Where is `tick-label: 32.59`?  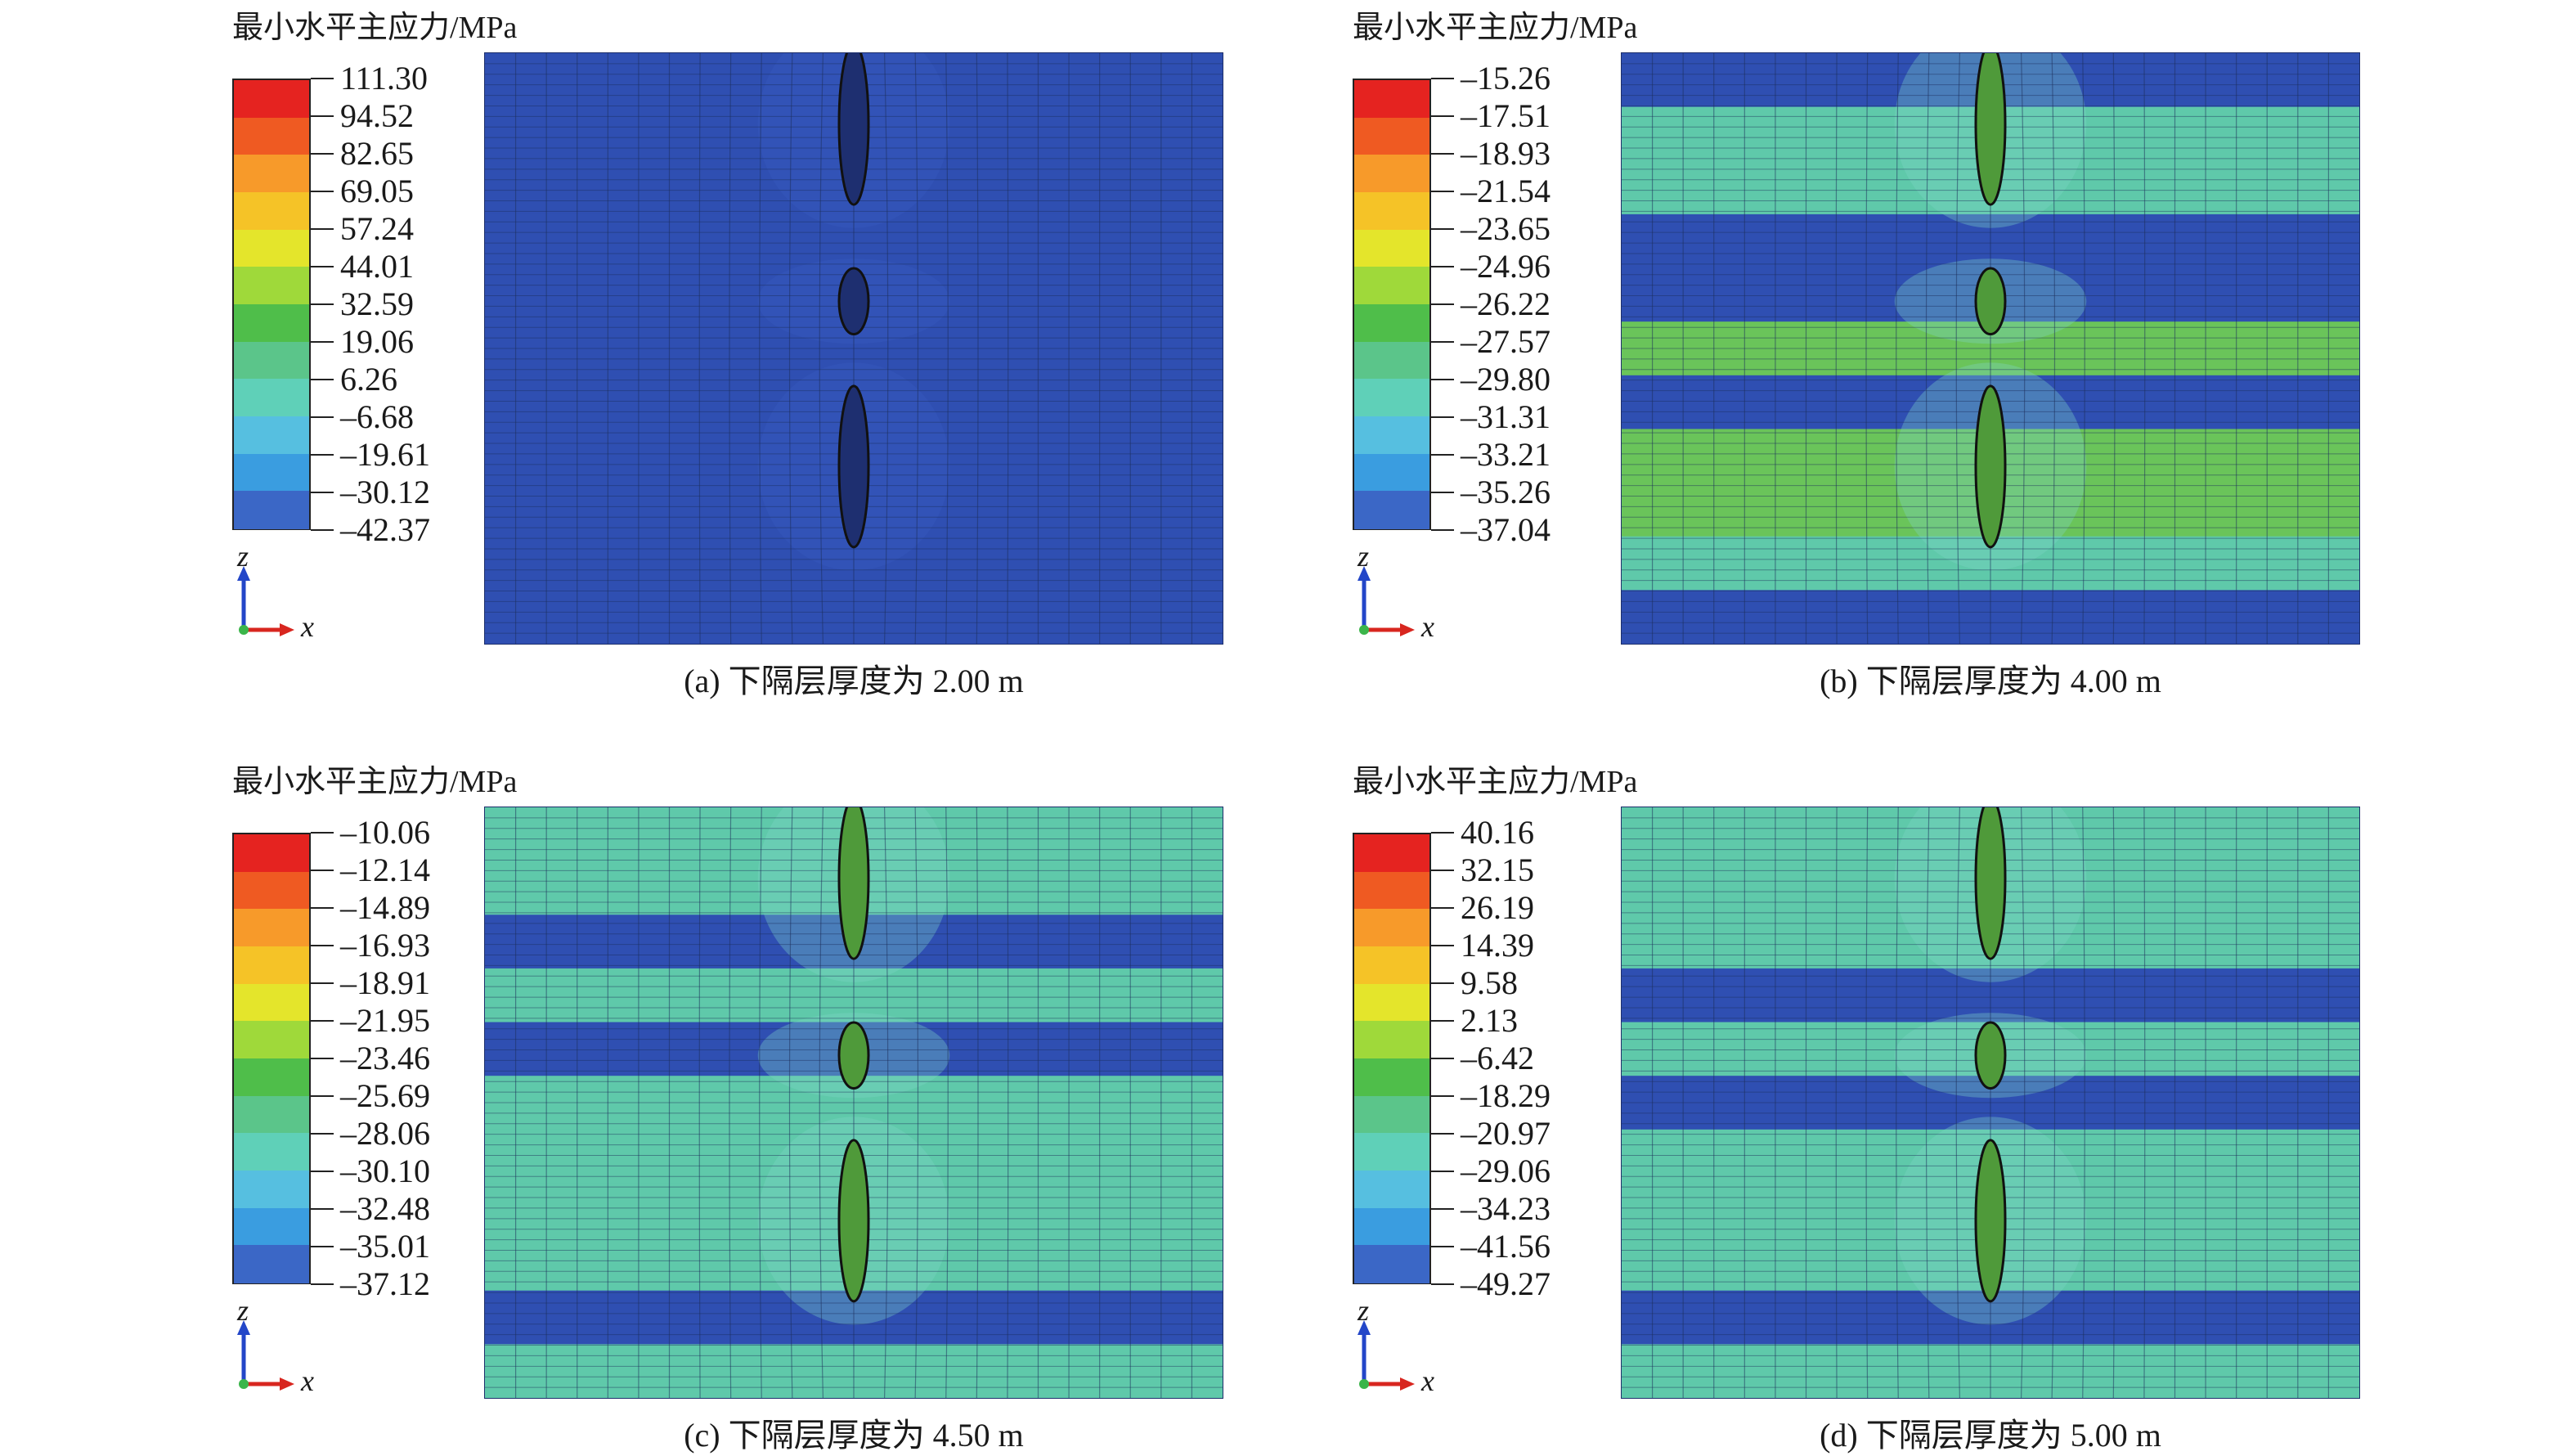 tick-label: 32.59 is located at coordinates (377, 304).